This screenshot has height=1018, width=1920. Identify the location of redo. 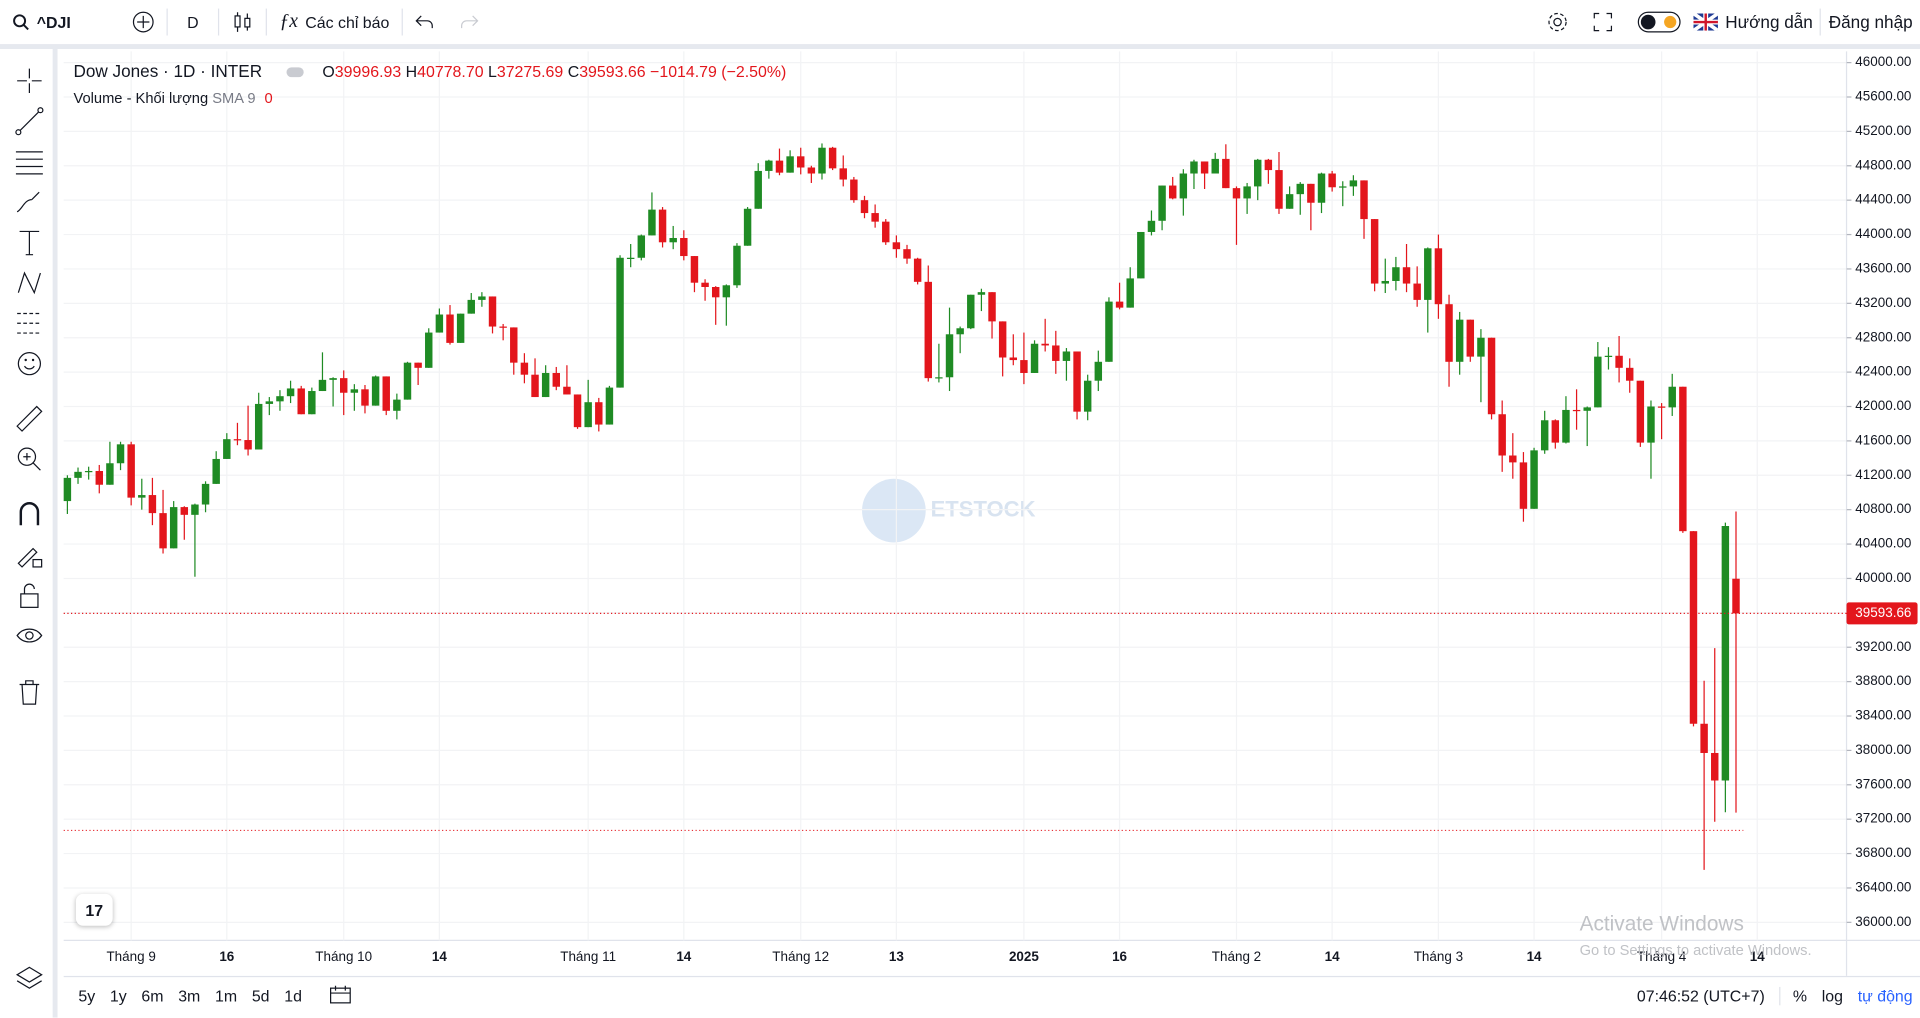
(469, 21).